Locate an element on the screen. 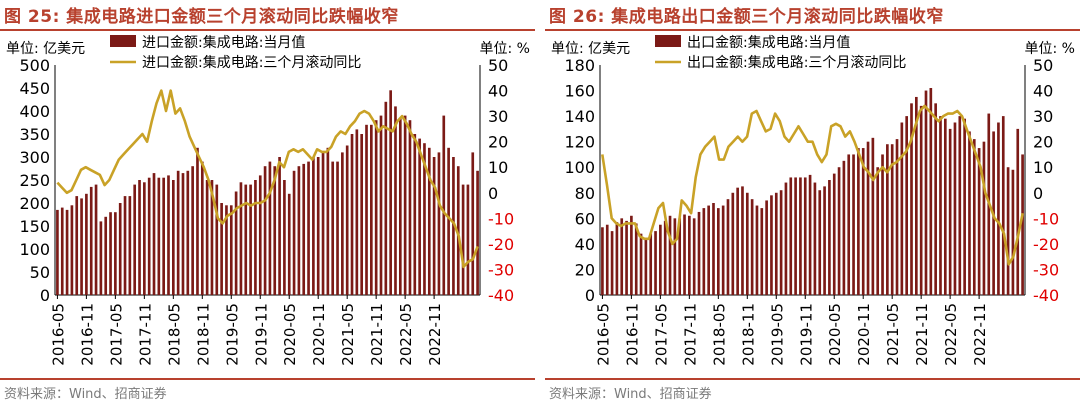  right-tick-label: 10 is located at coordinates (498, 167).